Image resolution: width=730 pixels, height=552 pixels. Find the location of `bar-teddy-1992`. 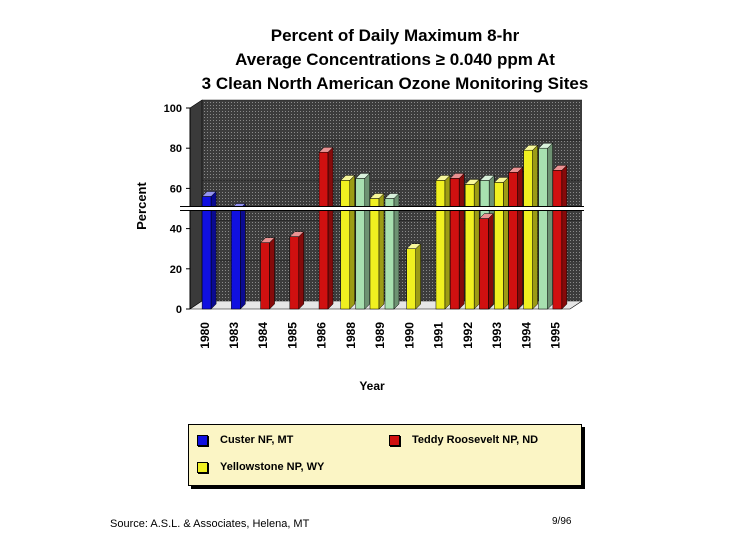

bar-teddy-1992 is located at coordinates (457, 241).